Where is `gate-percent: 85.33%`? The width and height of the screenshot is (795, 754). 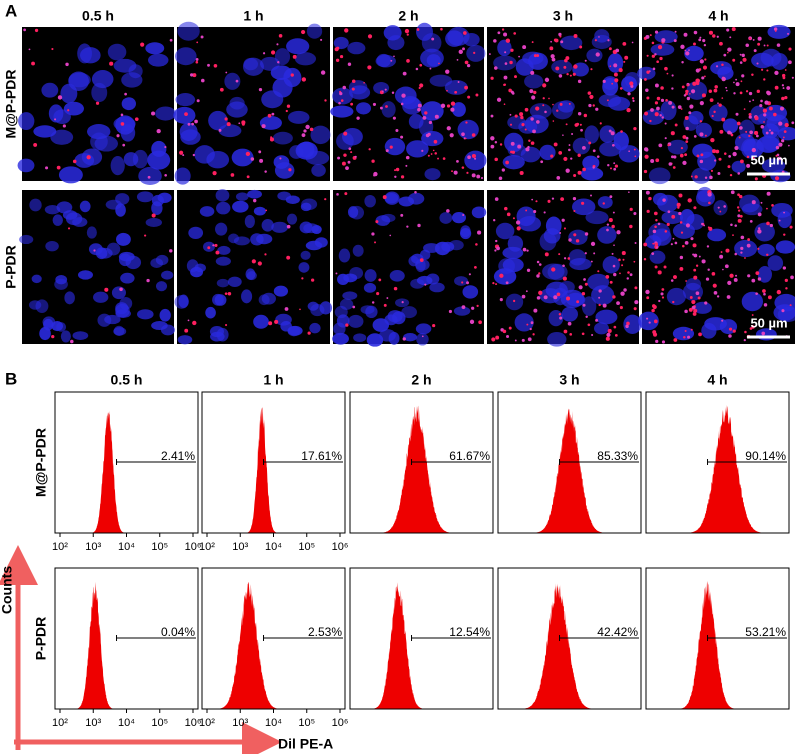 gate-percent: 85.33% is located at coordinates (617, 456).